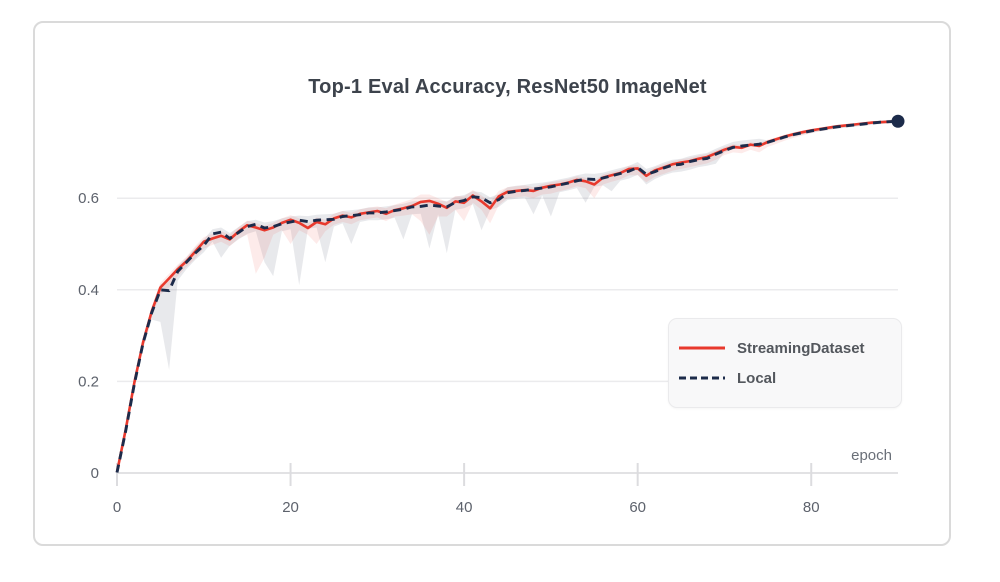 This screenshot has height=582, width=1000. I want to click on endpoint-marker, so click(898, 121).